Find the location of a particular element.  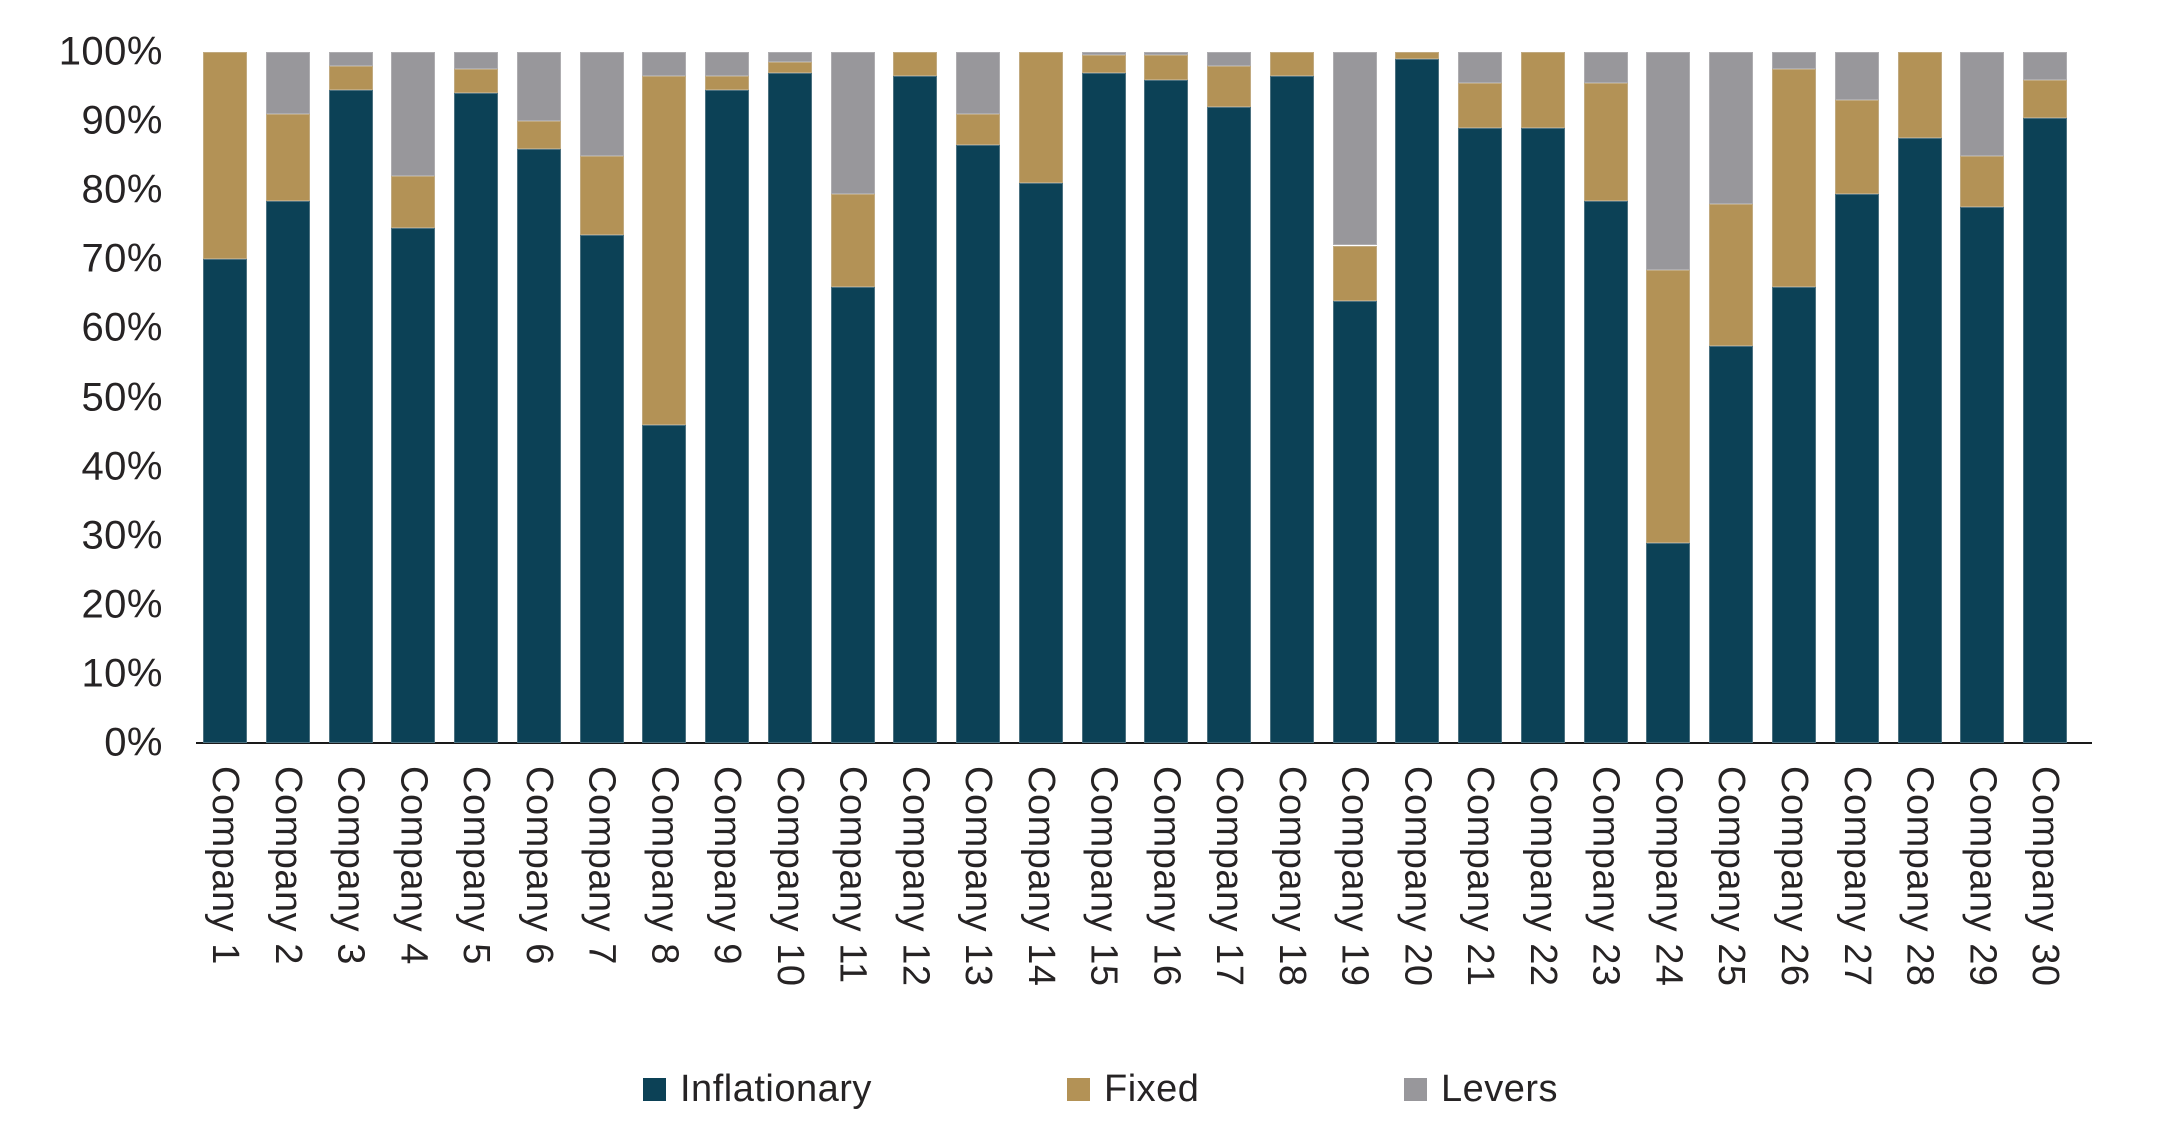

x-axis-label: Company 22 is located at coordinates (1542, 876).